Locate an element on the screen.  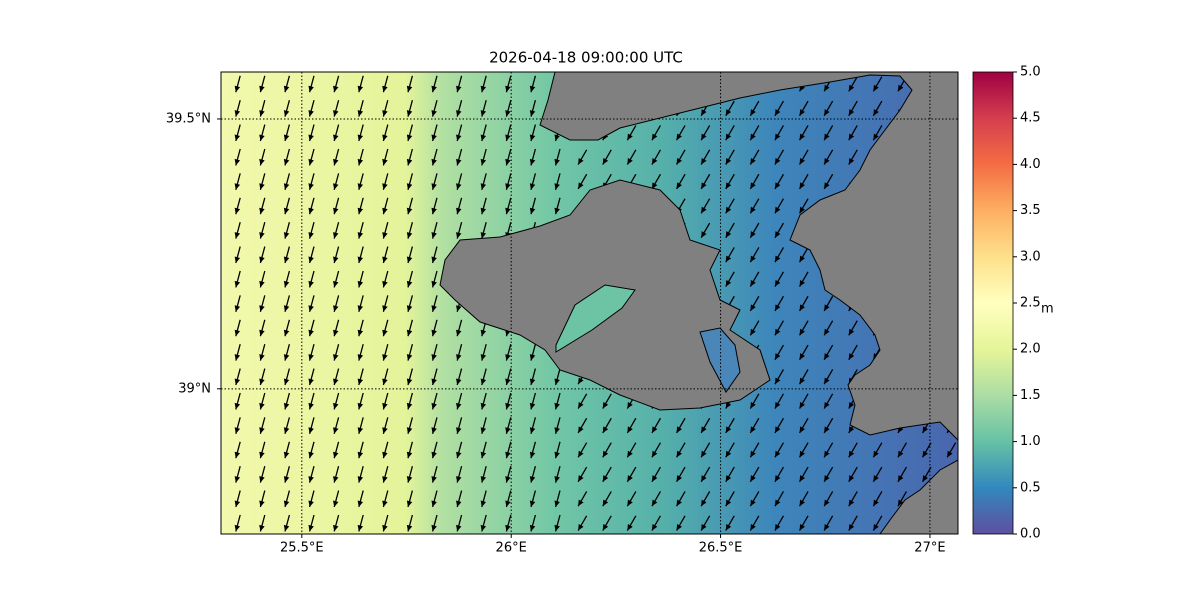
colorbar-tick-label: 4.5 is located at coordinates (1030, 118).